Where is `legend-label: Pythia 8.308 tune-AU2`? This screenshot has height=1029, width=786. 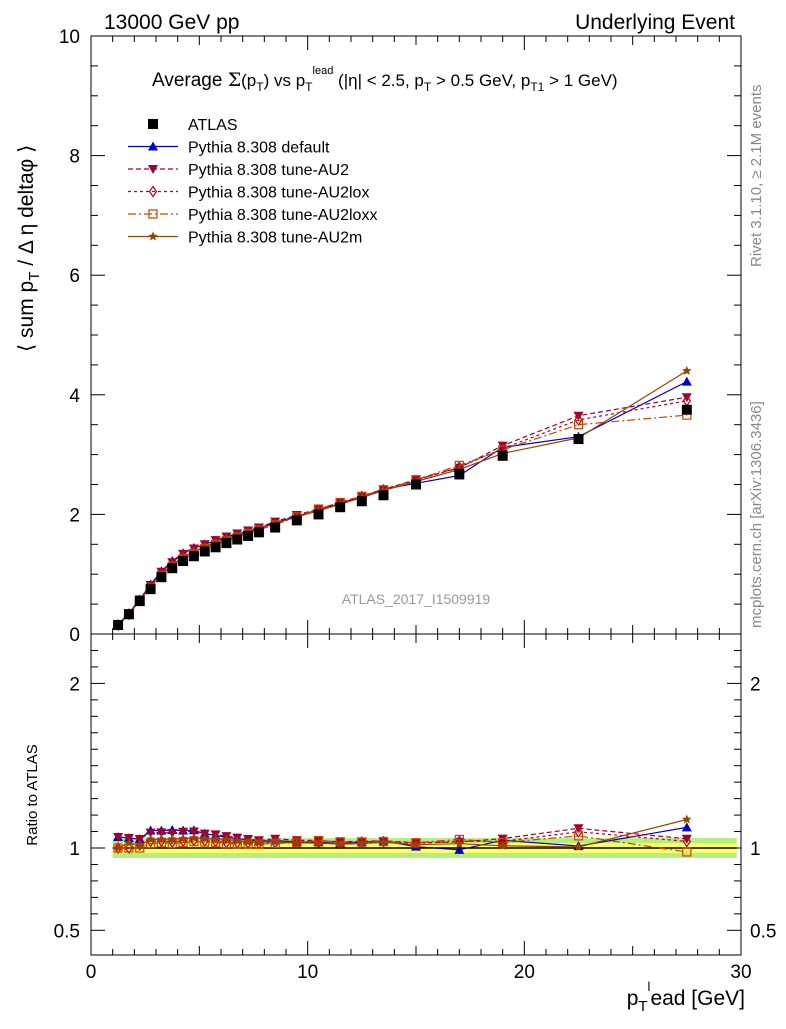
legend-label: Pythia 8.308 tune-AU2 is located at coordinates (268, 170).